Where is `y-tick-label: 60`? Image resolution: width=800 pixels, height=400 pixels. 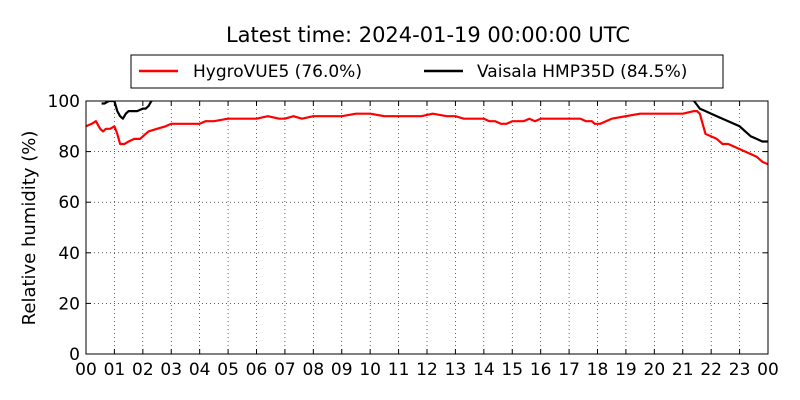 y-tick-label: 60 is located at coordinates (69, 203).